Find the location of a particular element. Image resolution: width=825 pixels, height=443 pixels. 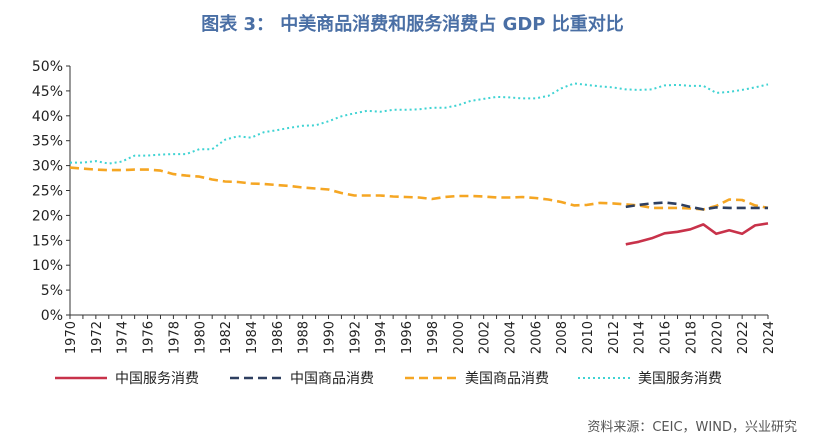

x-tick-label: 1972 is located at coordinates (97, 337).